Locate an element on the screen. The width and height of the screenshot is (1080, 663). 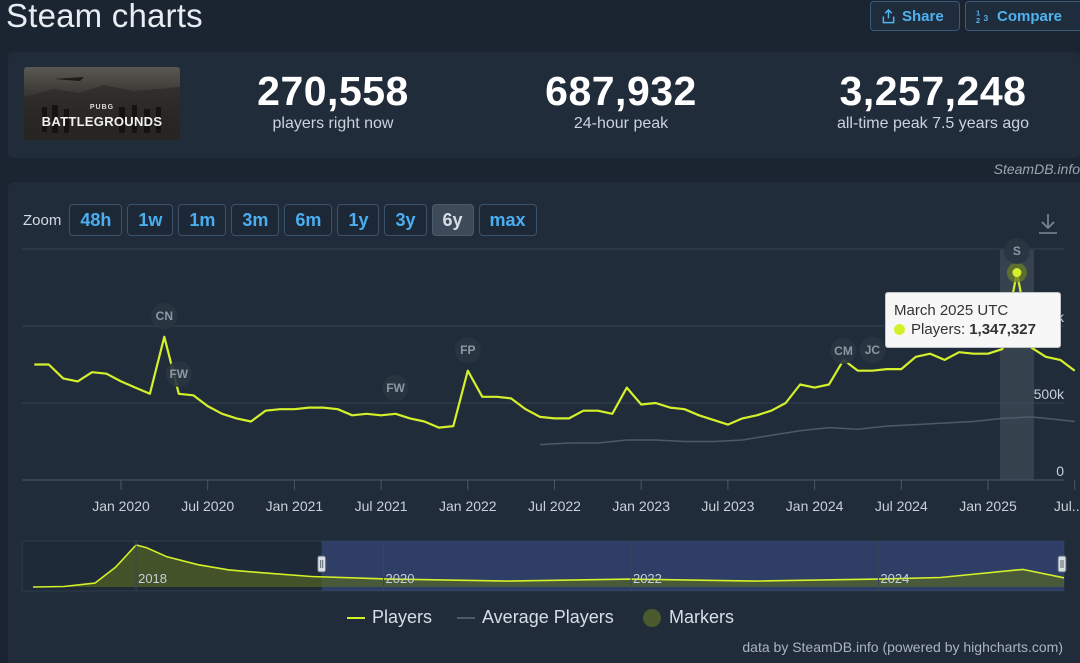
stat-value: 3,257,248 is located at coordinates (933, 91).